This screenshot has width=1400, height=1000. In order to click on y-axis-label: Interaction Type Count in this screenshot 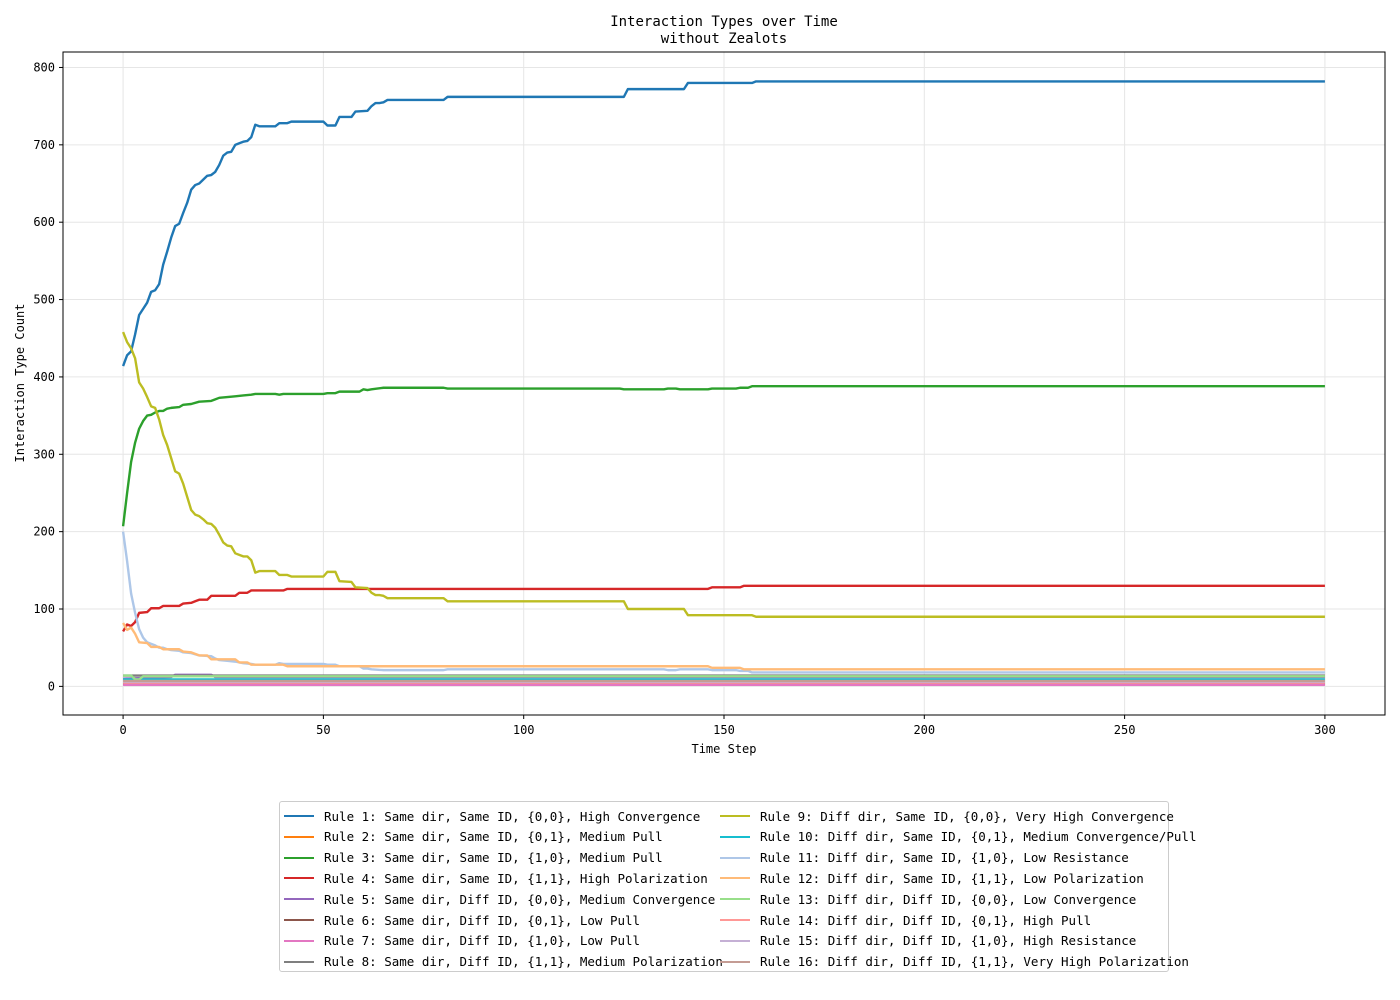, I will do `click(20, 383)`.